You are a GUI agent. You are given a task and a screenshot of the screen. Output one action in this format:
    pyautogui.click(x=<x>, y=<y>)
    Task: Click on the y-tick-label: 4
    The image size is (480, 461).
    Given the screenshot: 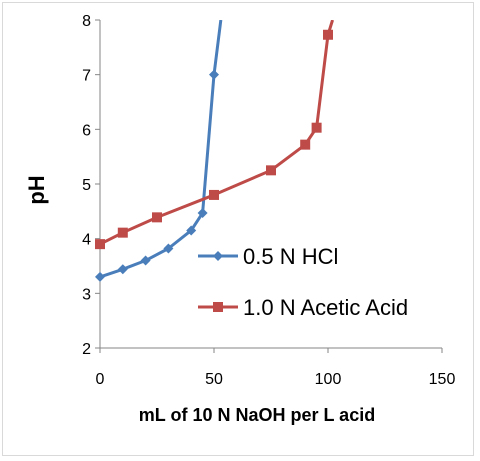 What is the action you would take?
    pyautogui.click(x=86, y=240)
    